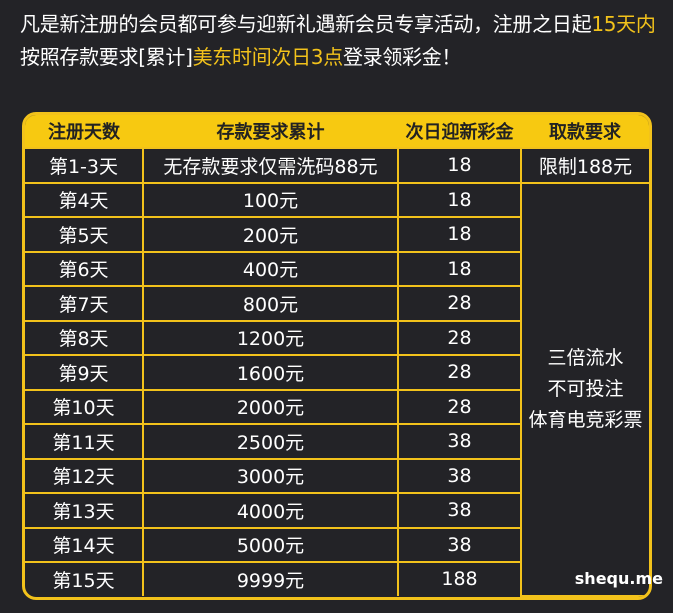 The height and width of the screenshot is (613, 673). I want to click on cell-day: 第4天, so click(84, 199).